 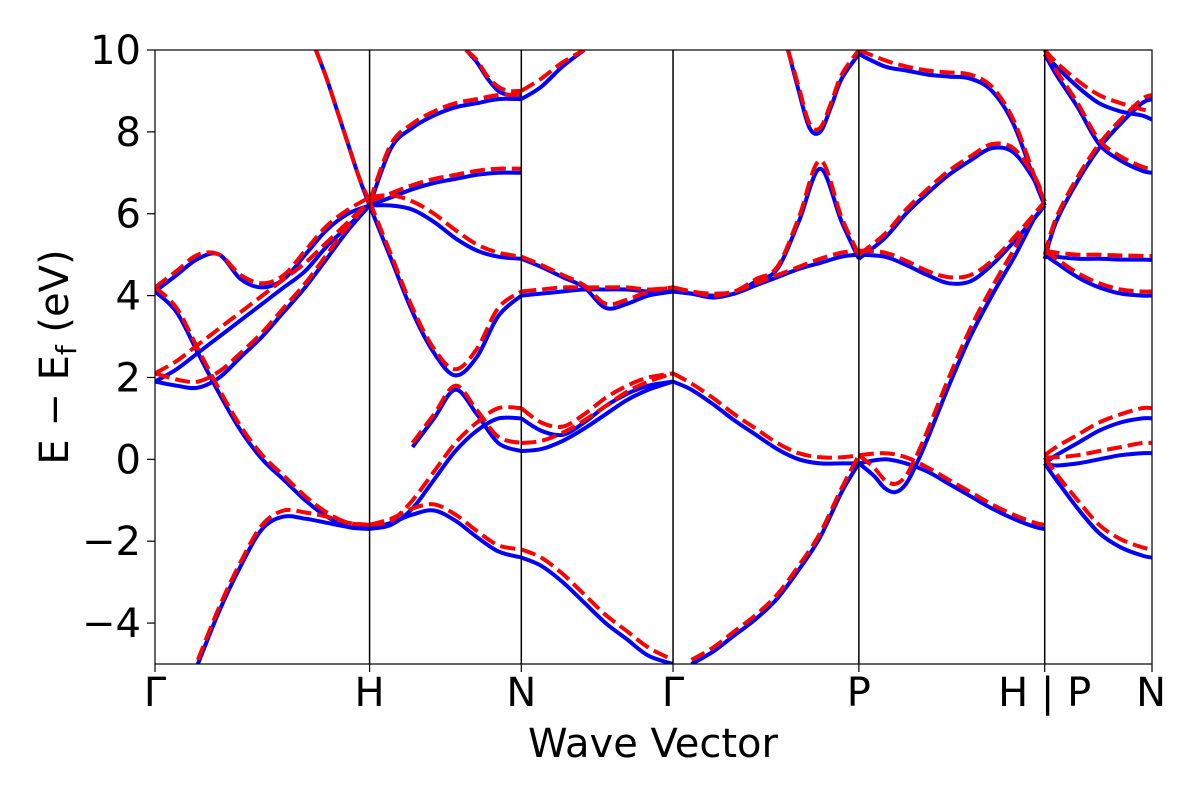 What do you see at coordinates (128, 297) in the screenshot?
I see `y-tick-label: 4` at bounding box center [128, 297].